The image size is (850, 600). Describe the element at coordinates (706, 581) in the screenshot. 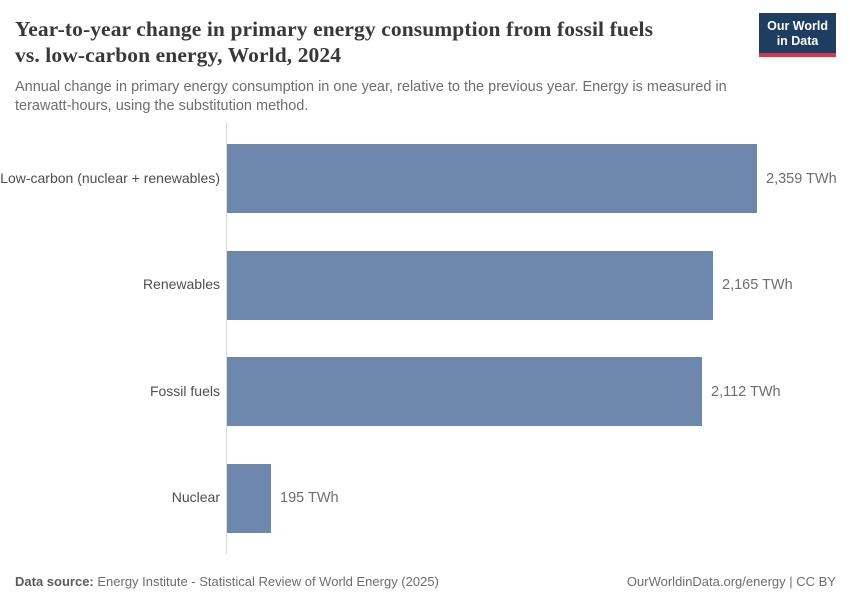

I see `footer-url-link: OurWorldinData.org/energy` at that location.